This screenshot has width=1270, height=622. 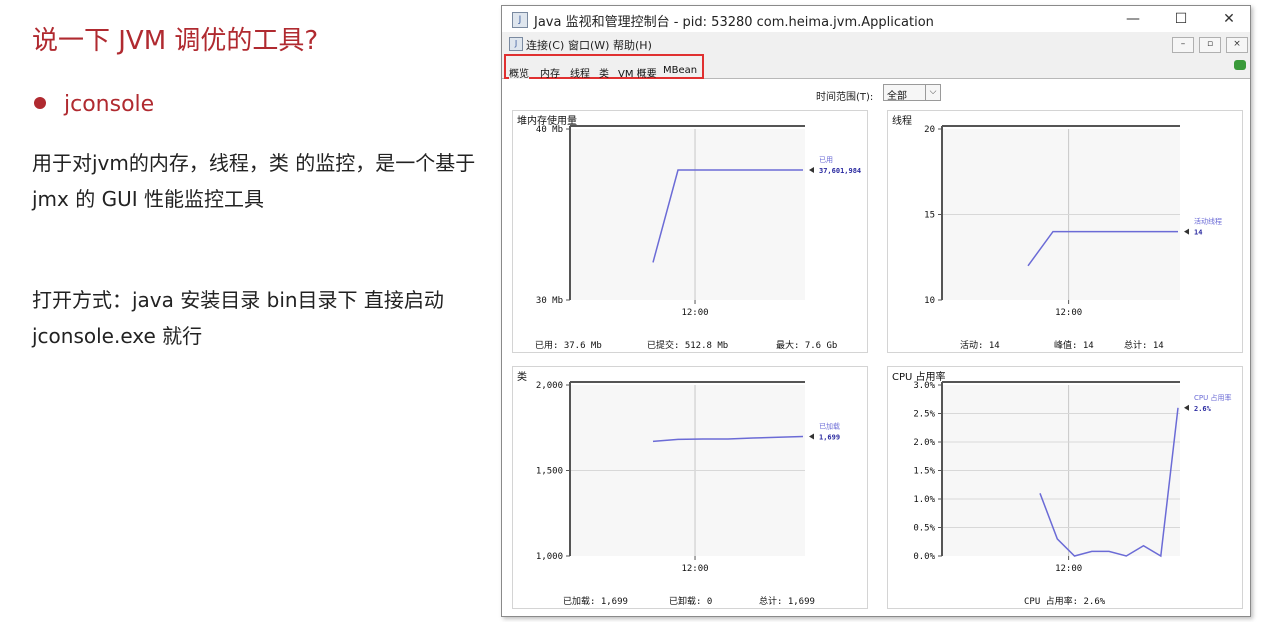 I want to click on classes-legend-marker-icon, so click(x=811, y=436).